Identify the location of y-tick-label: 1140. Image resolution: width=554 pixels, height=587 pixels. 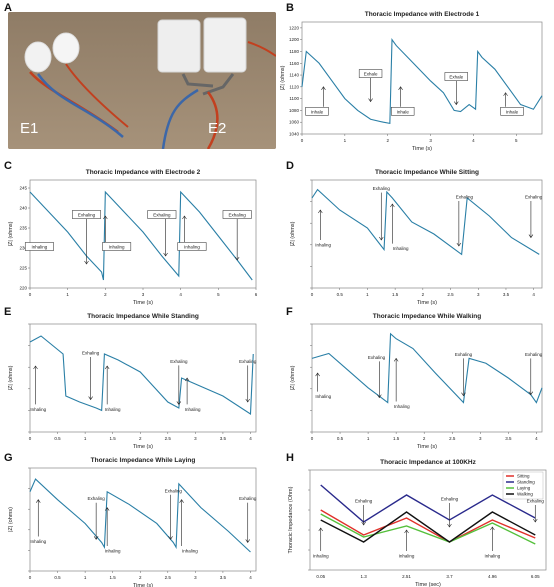
(294, 75).